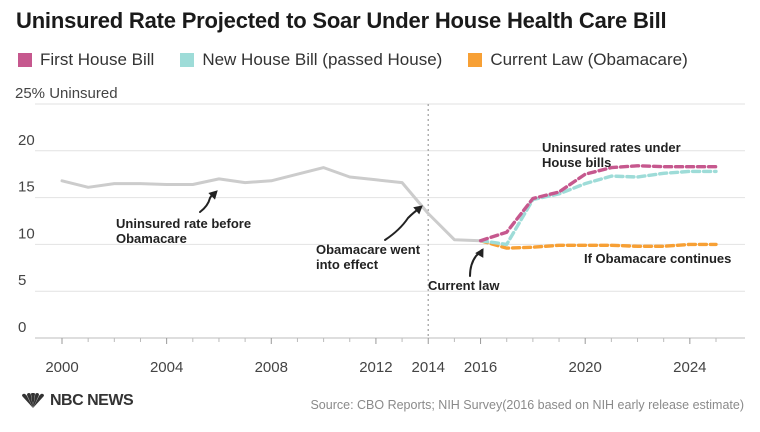 The width and height of the screenshot is (760, 432). Describe the element at coordinates (166, 367) in the screenshot. I see `x-tick-label: 2004` at that location.